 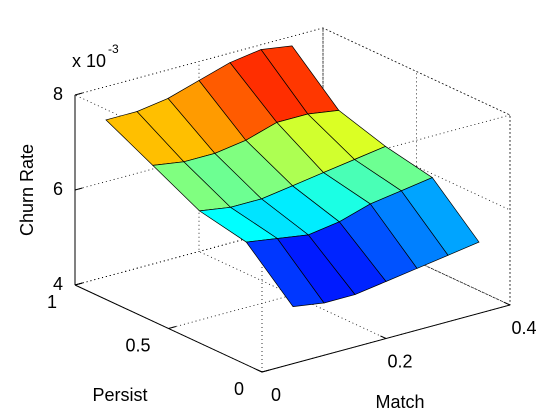 What do you see at coordinates (523, 328) in the screenshot?
I see `x-tick-label: 0.4` at bounding box center [523, 328].